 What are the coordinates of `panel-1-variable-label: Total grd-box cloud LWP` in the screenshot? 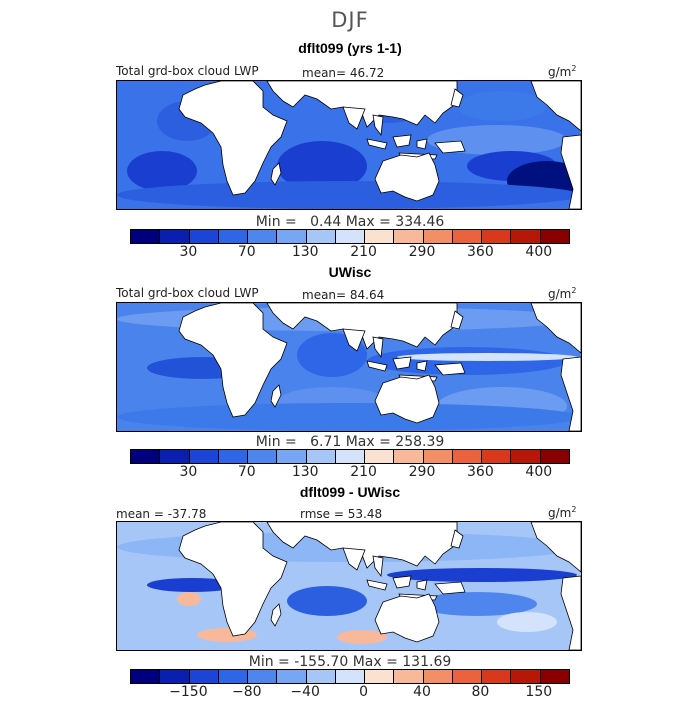 It's located at (187, 71).